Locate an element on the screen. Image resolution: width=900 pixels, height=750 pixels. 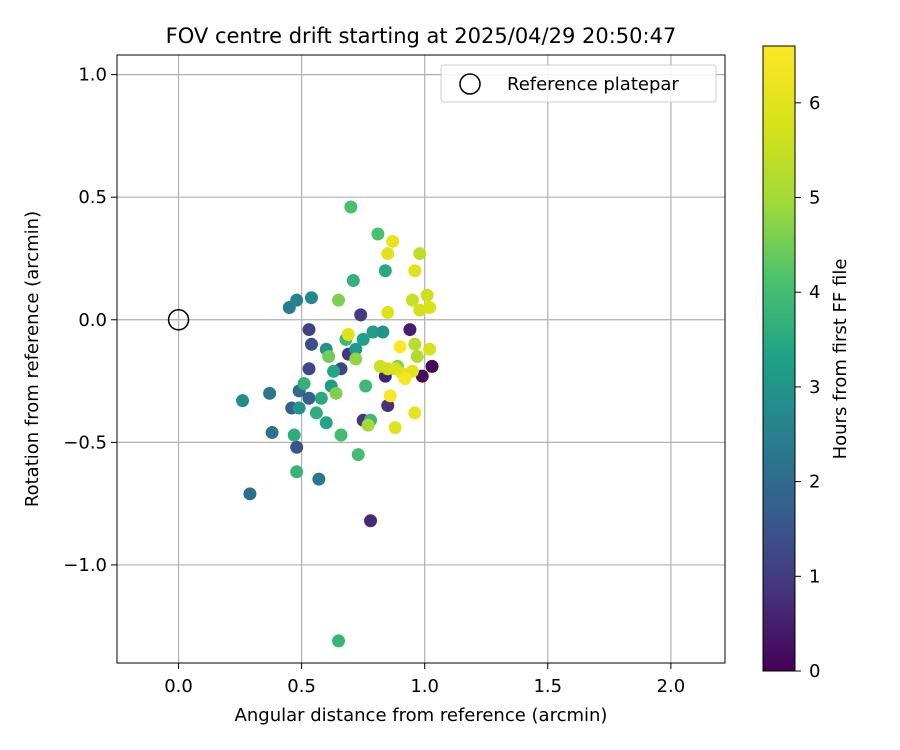
y-tick-label: 0.0 is located at coordinates (92, 320).